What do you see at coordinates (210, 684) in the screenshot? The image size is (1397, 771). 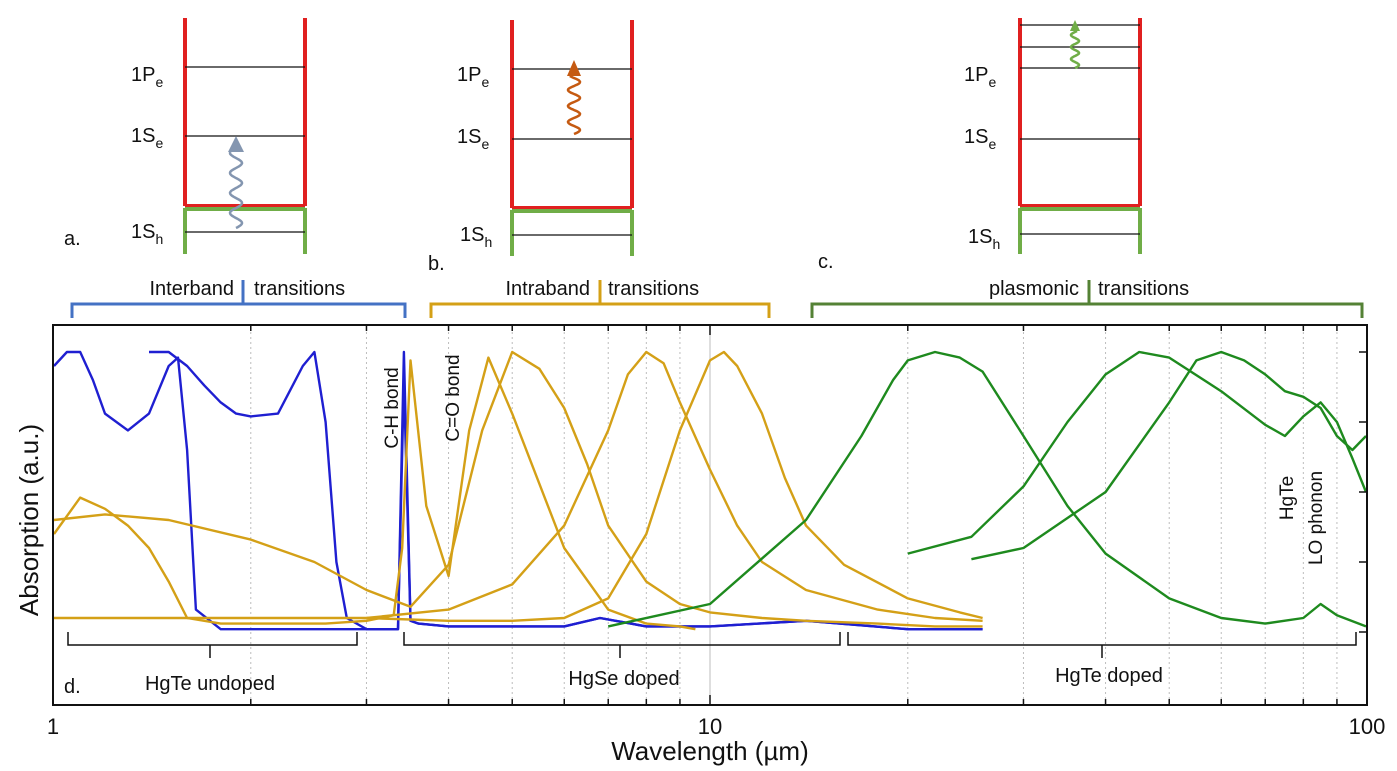 I see `sample-label: HgTe undoped` at bounding box center [210, 684].